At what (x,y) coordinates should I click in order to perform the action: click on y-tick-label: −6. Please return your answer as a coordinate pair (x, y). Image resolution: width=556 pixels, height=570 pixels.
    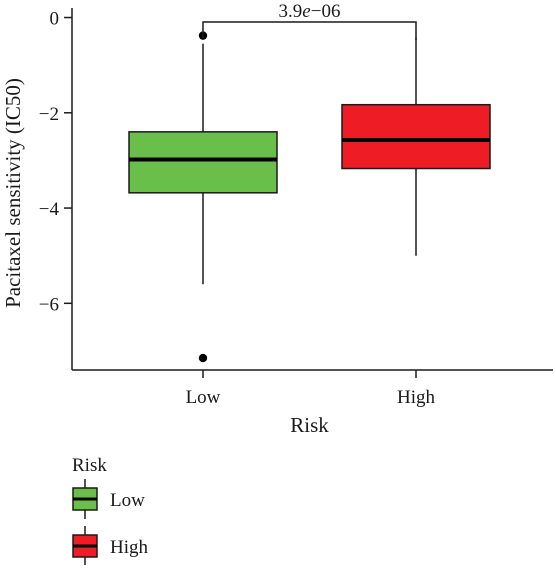
    Looking at the image, I should click on (49, 304).